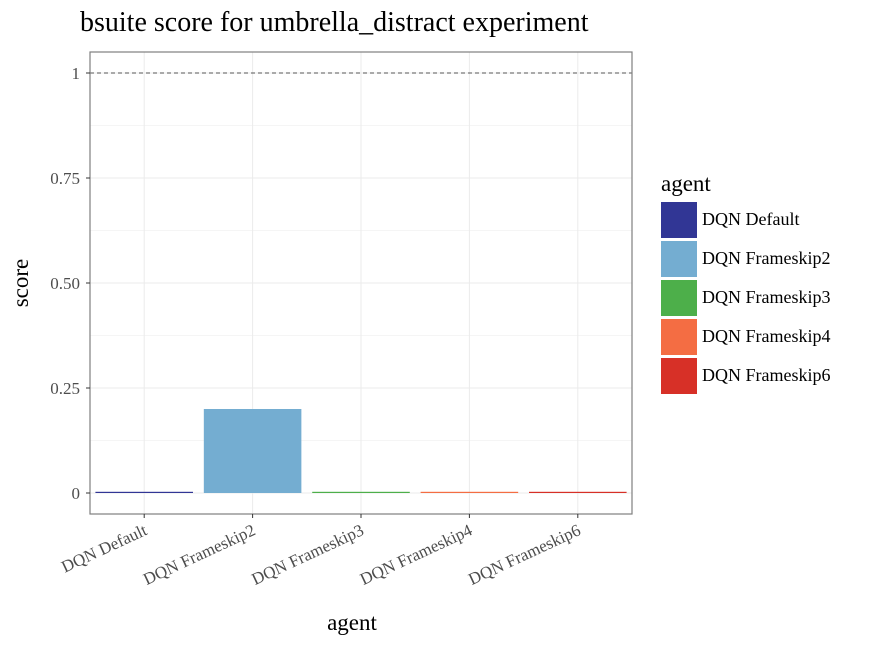 This screenshot has width=873, height=646. I want to click on y-axis-label: score, so click(20, 283).